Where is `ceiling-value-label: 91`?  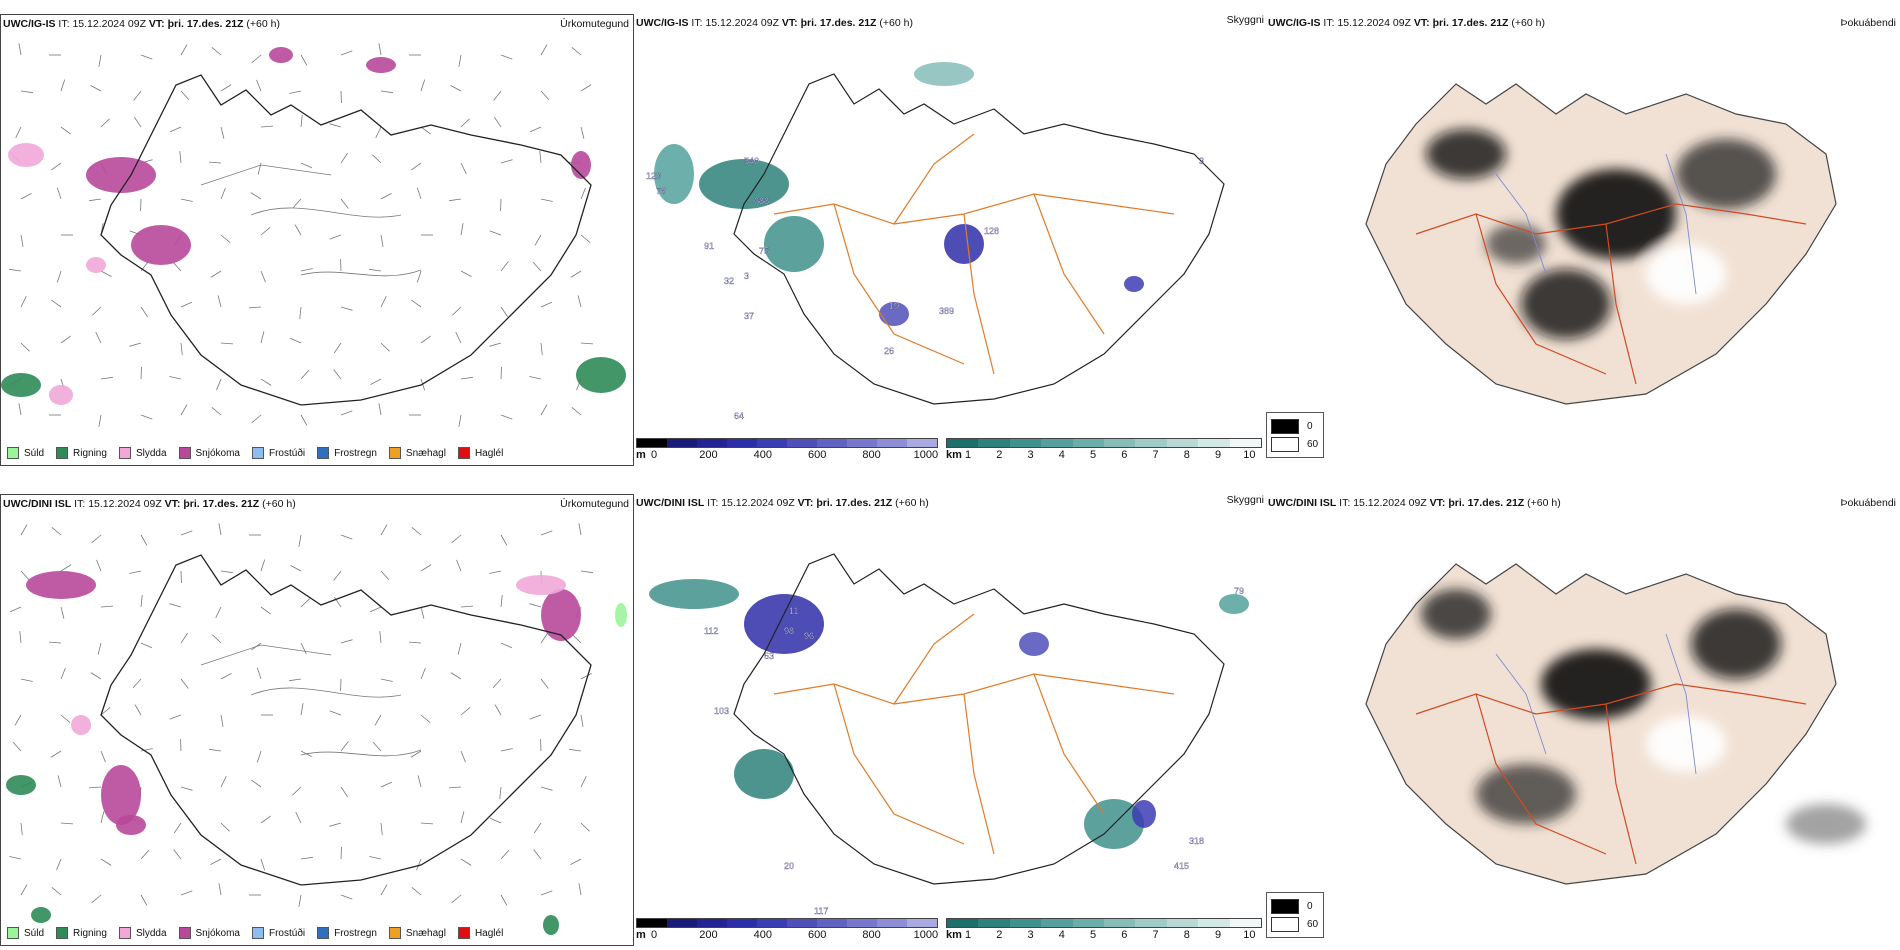
ceiling-value-label: 91 is located at coordinates (709, 246).